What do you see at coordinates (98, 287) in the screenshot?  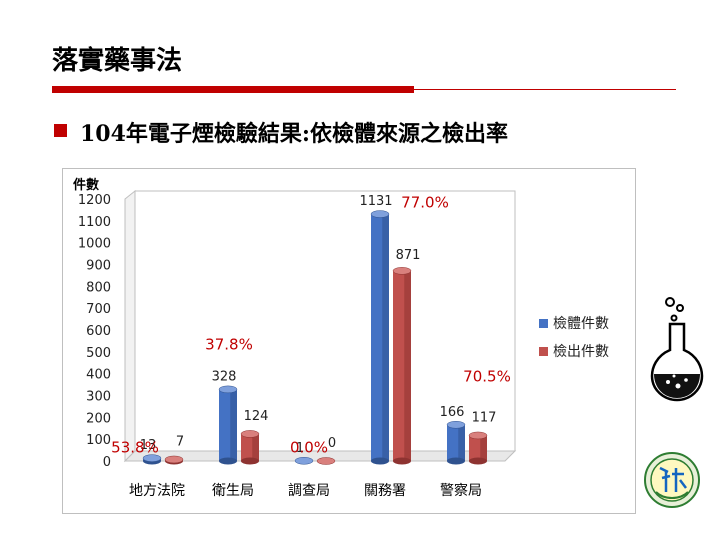 I see `y-tick-label: 800` at bounding box center [98, 287].